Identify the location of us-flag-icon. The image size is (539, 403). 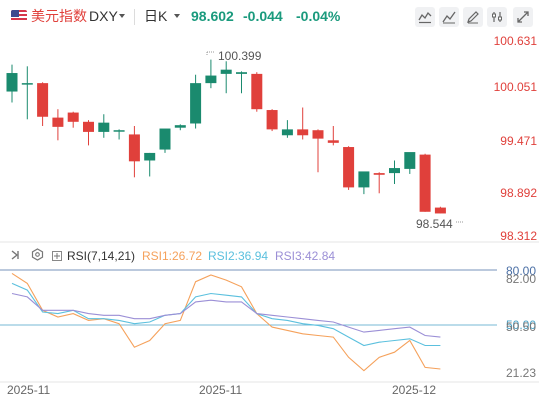
(19, 16).